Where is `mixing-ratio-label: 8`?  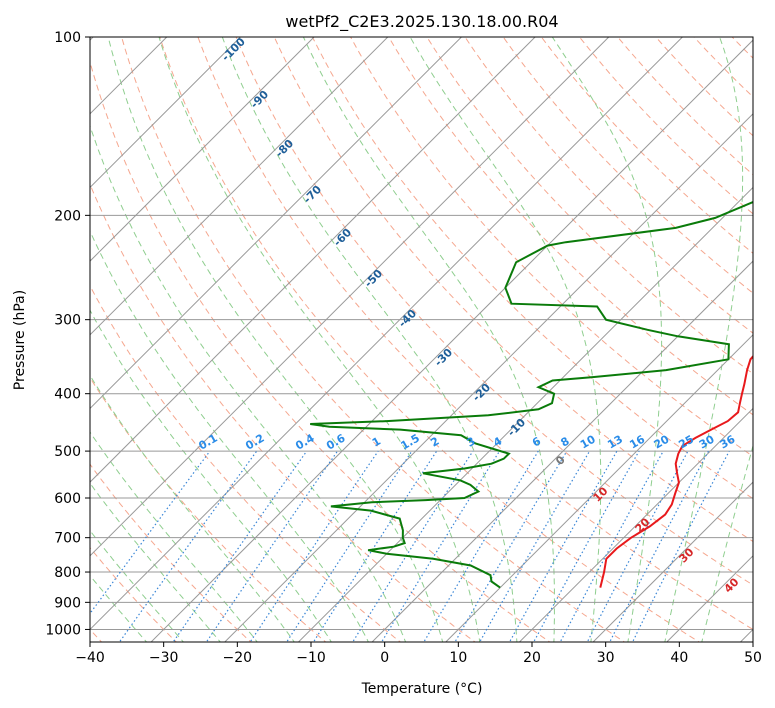 mixing-ratio-label: 8 is located at coordinates (565, 442).